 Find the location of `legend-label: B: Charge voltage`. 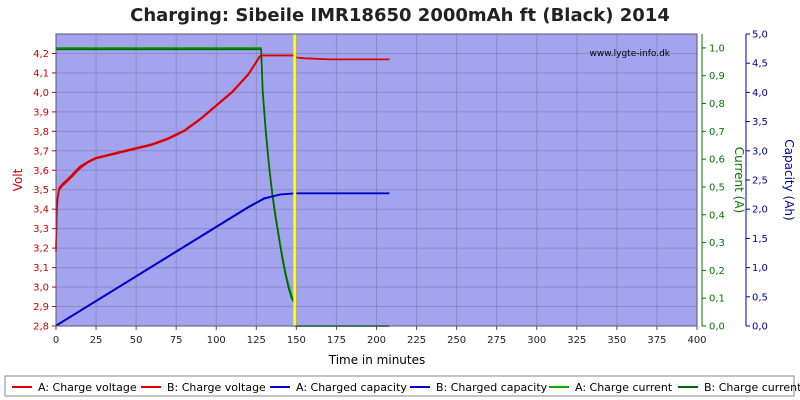

legend-label: B: Charge voltage is located at coordinates (216, 387).